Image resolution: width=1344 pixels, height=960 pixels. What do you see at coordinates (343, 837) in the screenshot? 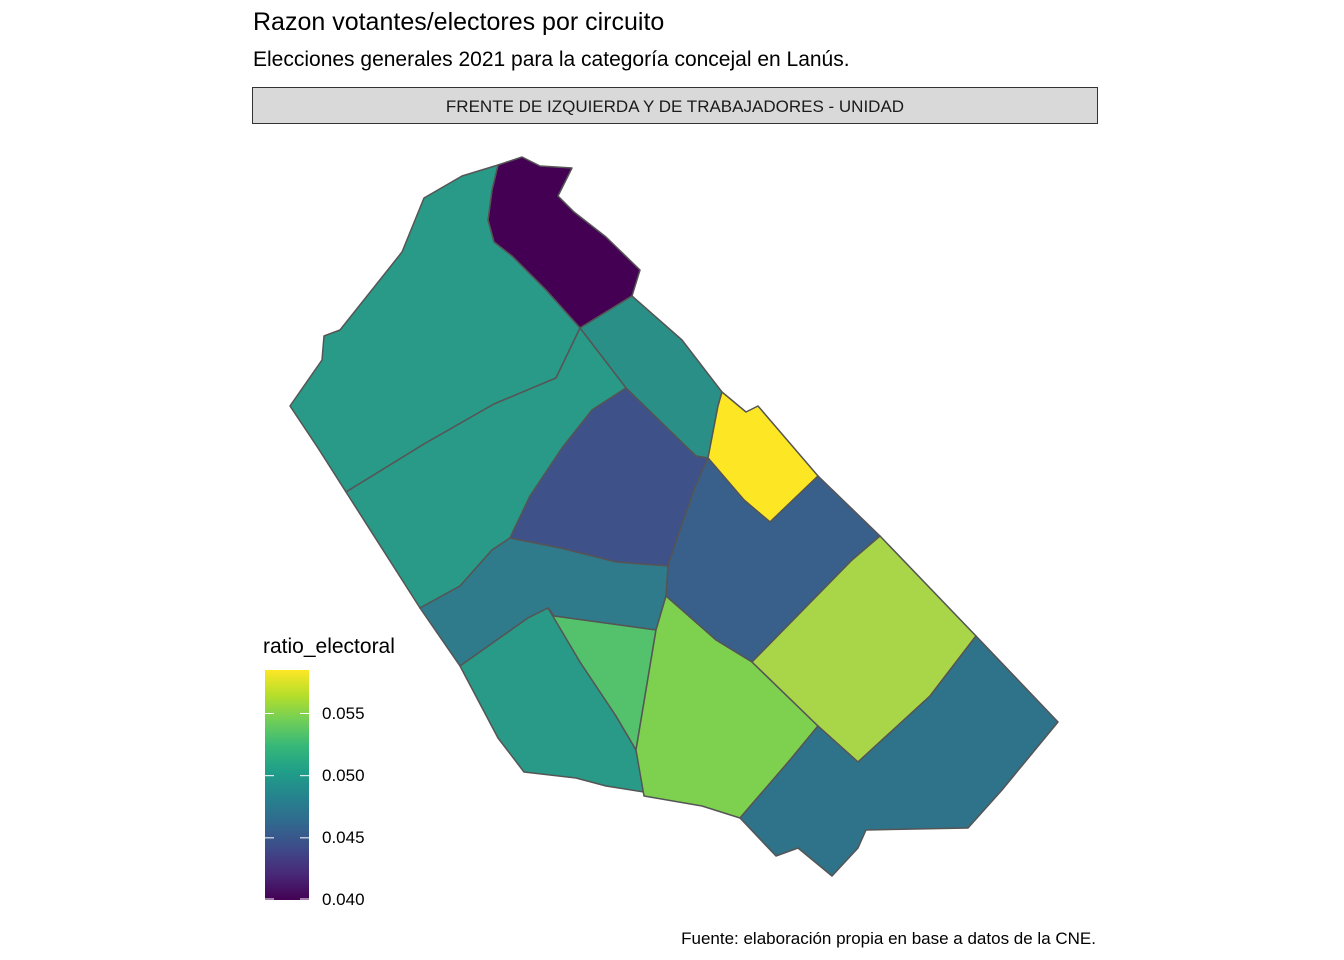
I see `legend-tick-label: 0.045` at bounding box center [343, 837].